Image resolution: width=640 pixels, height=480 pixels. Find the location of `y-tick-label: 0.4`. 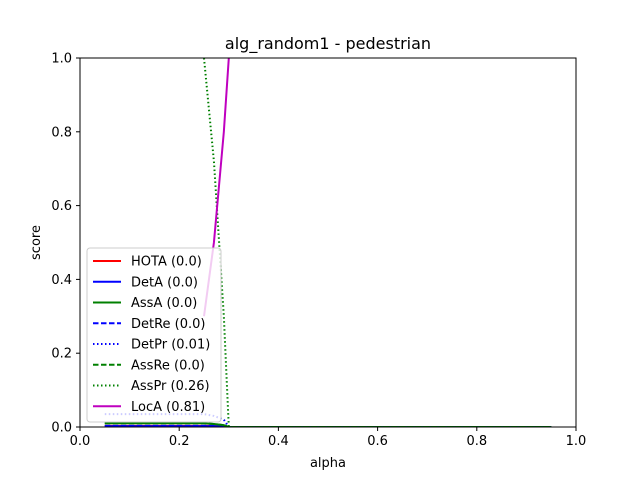

y-tick-label: 0.4 is located at coordinates (61, 280).